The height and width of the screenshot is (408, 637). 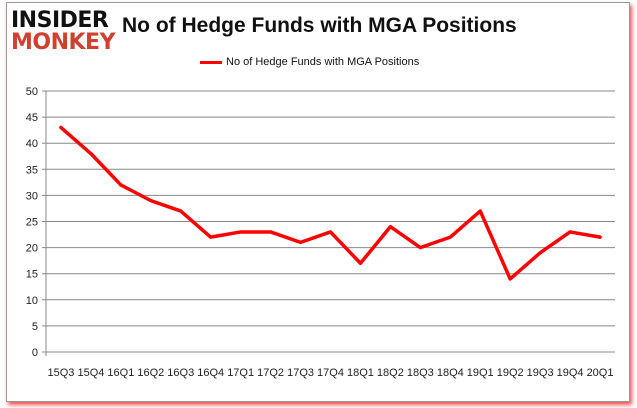 What do you see at coordinates (32, 223) in the screenshot?
I see `y-tick-label: 25` at bounding box center [32, 223].